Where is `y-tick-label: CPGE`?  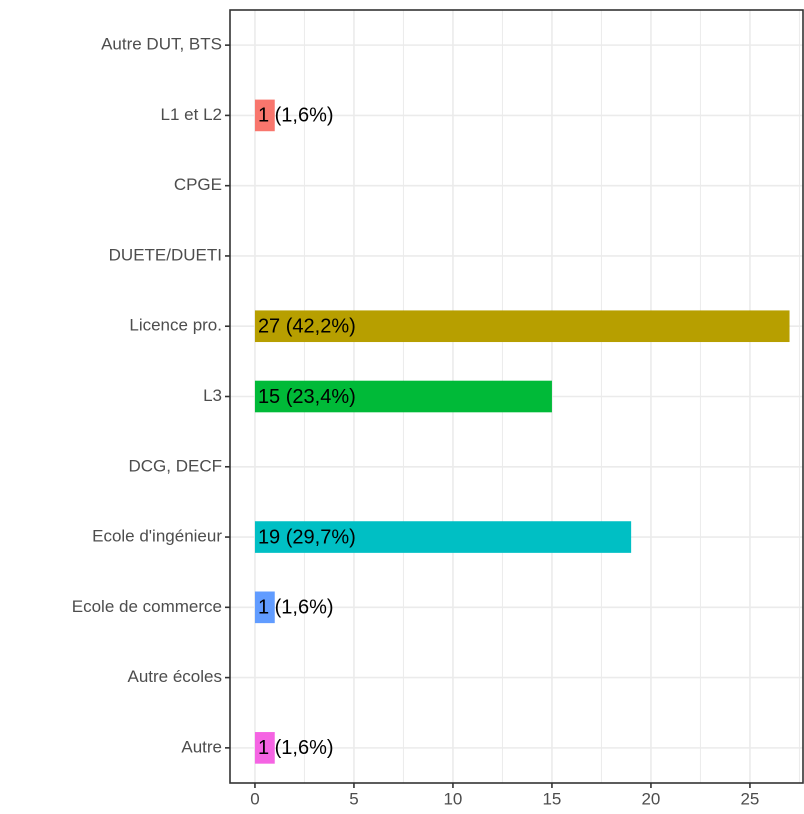 y-tick-label: CPGE is located at coordinates (198, 184).